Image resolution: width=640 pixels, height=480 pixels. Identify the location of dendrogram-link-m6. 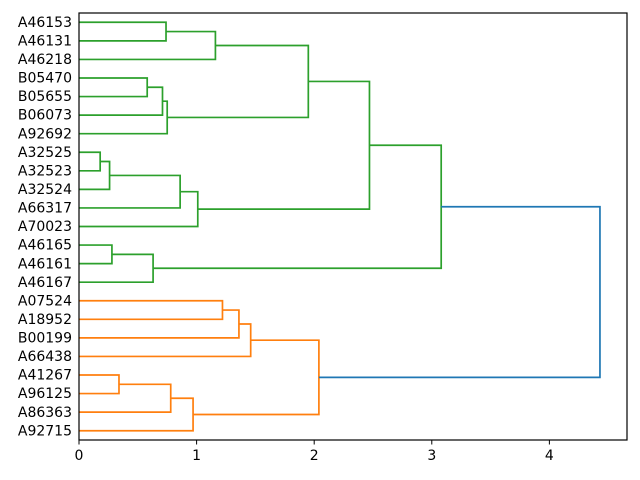
(238, 81).